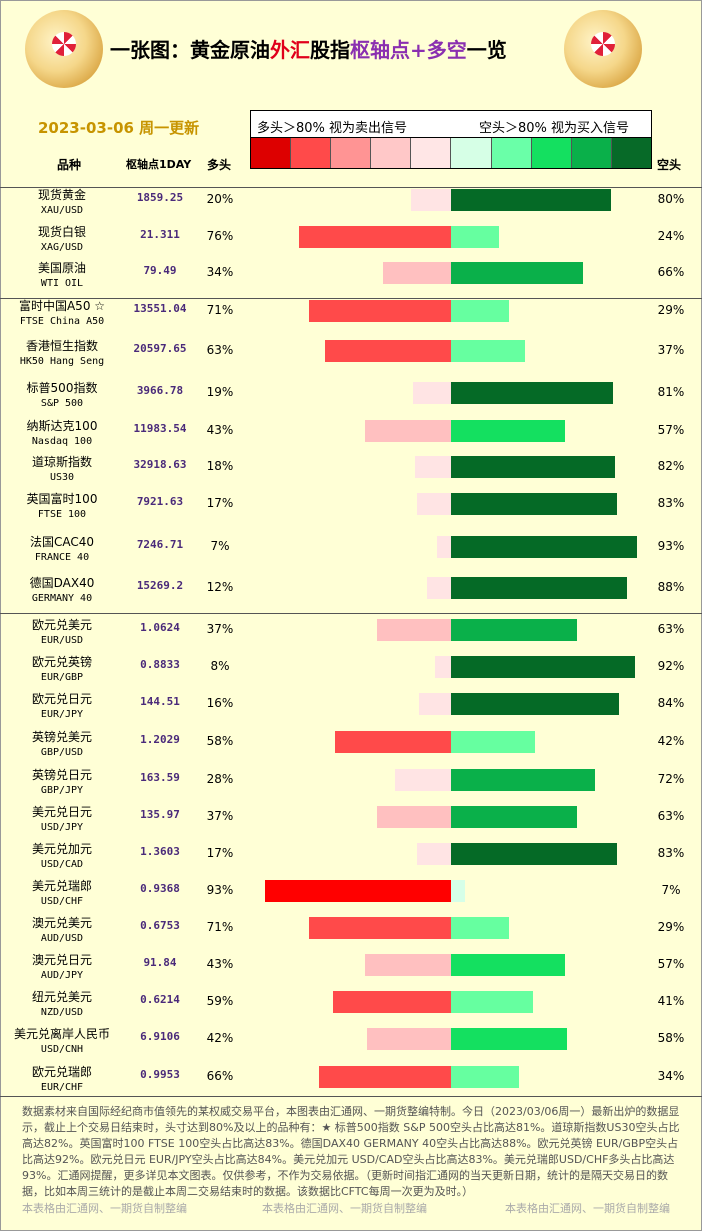 The height and width of the screenshot is (1231, 702). Describe the element at coordinates (671, 741) in the screenshot. I see `short-percent: 42%` at that location.